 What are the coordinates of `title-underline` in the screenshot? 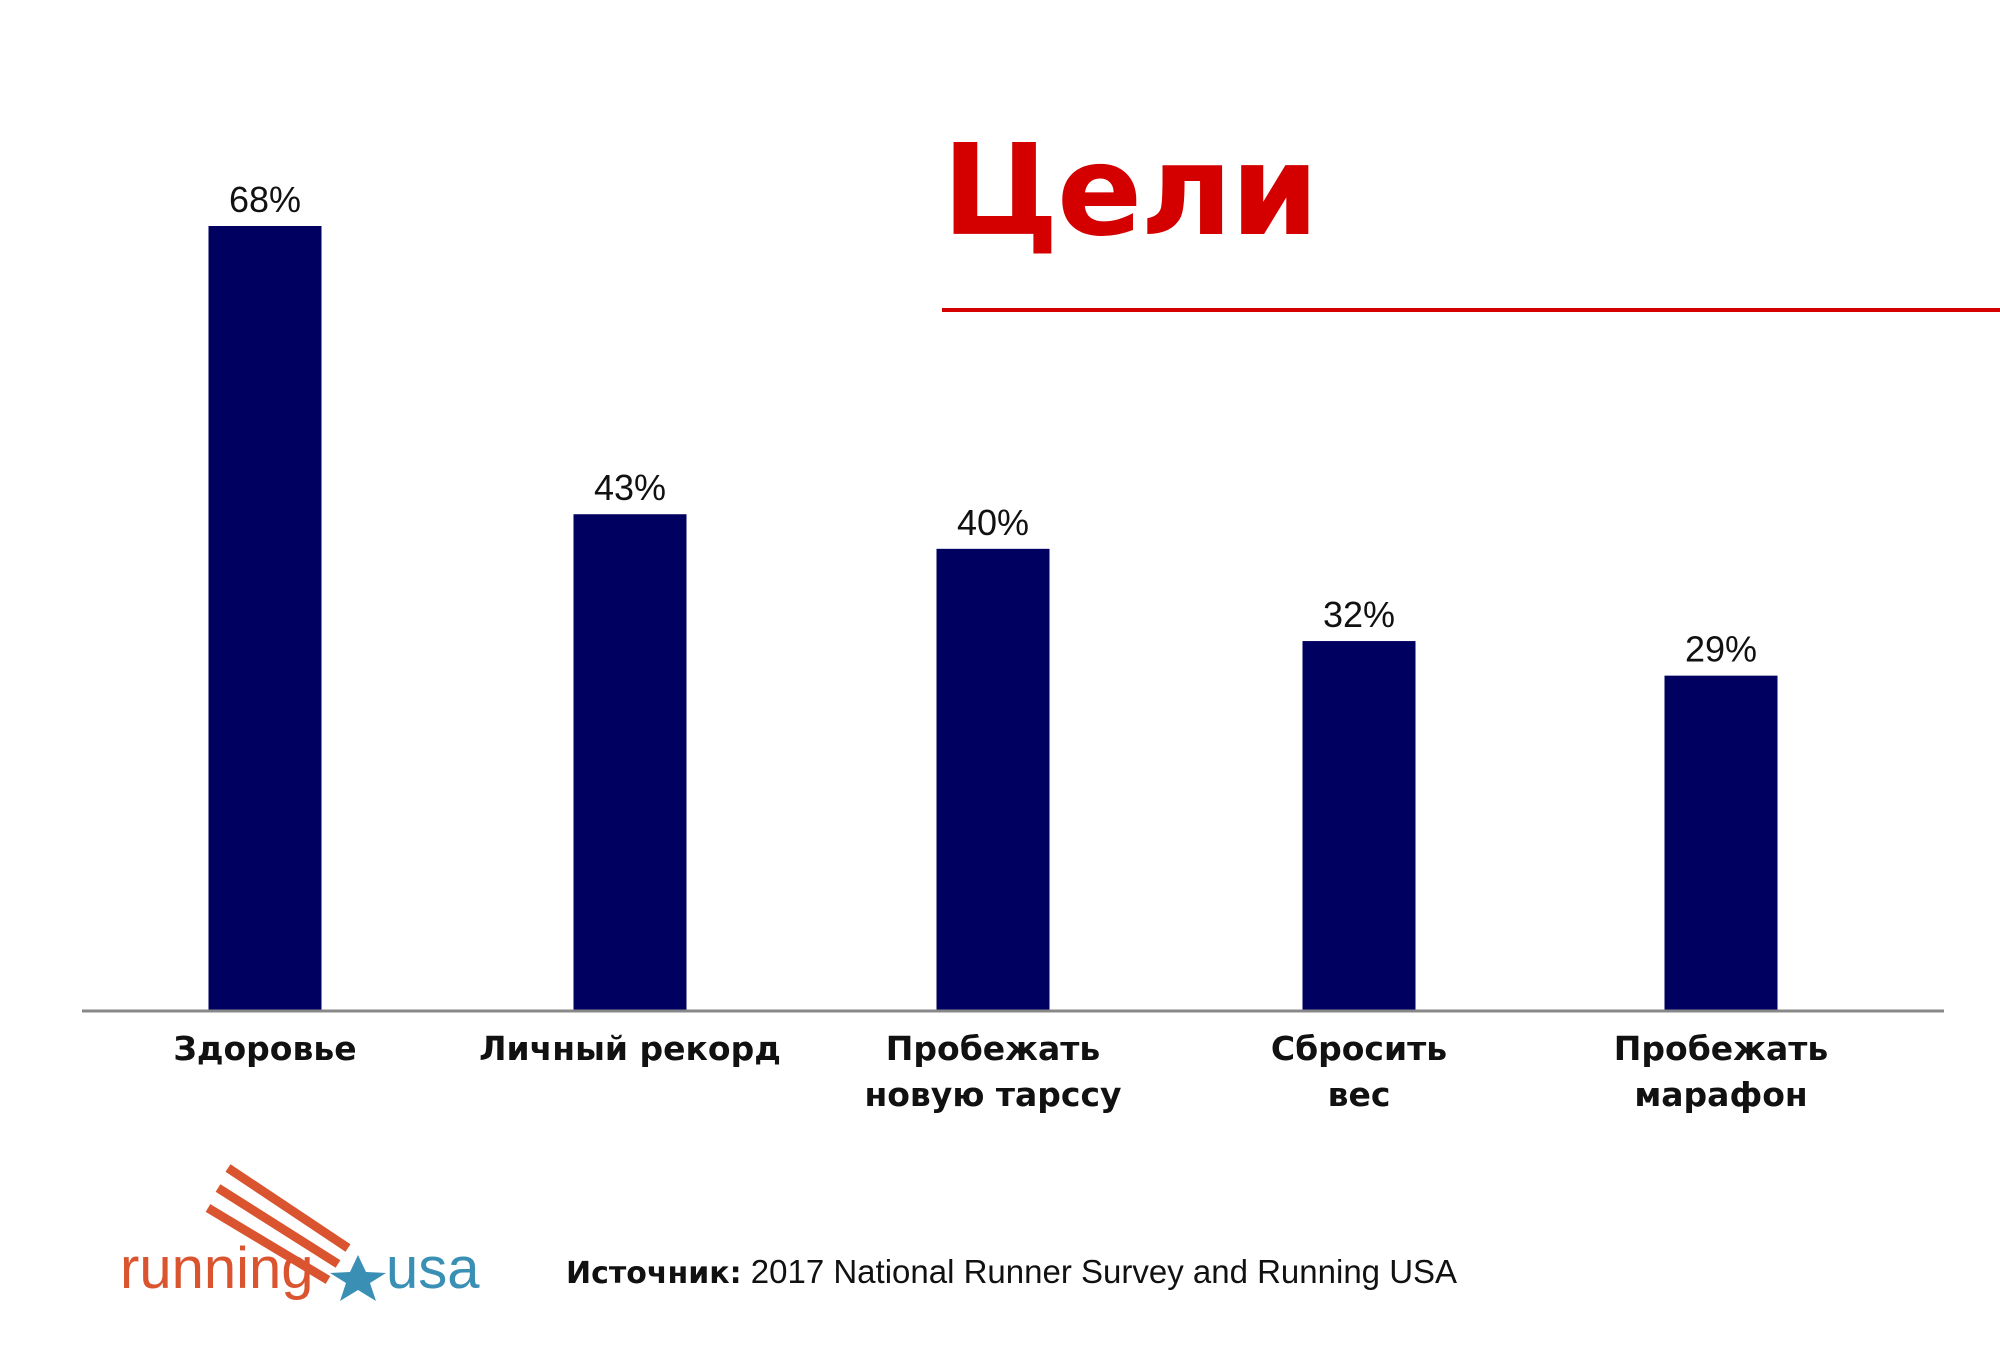 It's located at (1471, 310).